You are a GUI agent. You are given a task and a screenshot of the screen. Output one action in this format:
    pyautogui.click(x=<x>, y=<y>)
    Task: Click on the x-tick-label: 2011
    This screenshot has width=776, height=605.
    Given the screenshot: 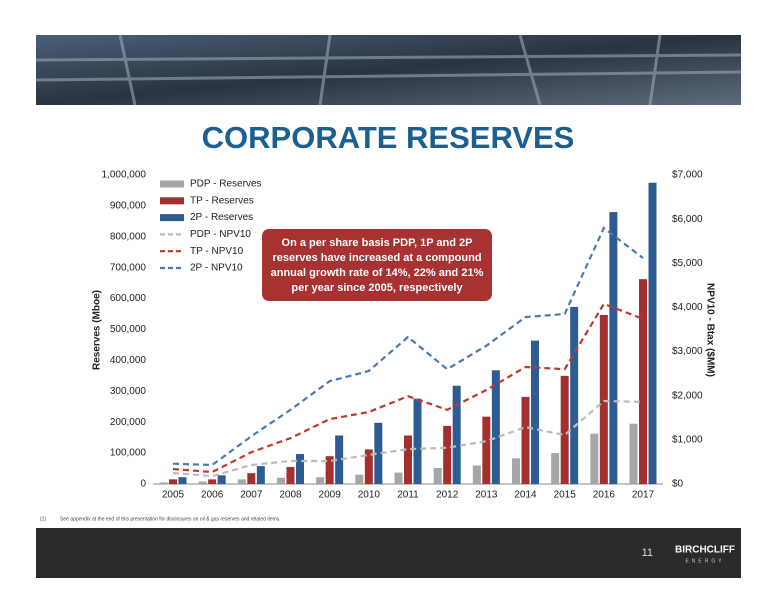 What is the action you would take?
    pyautogui.click(x=408, y=495)
    